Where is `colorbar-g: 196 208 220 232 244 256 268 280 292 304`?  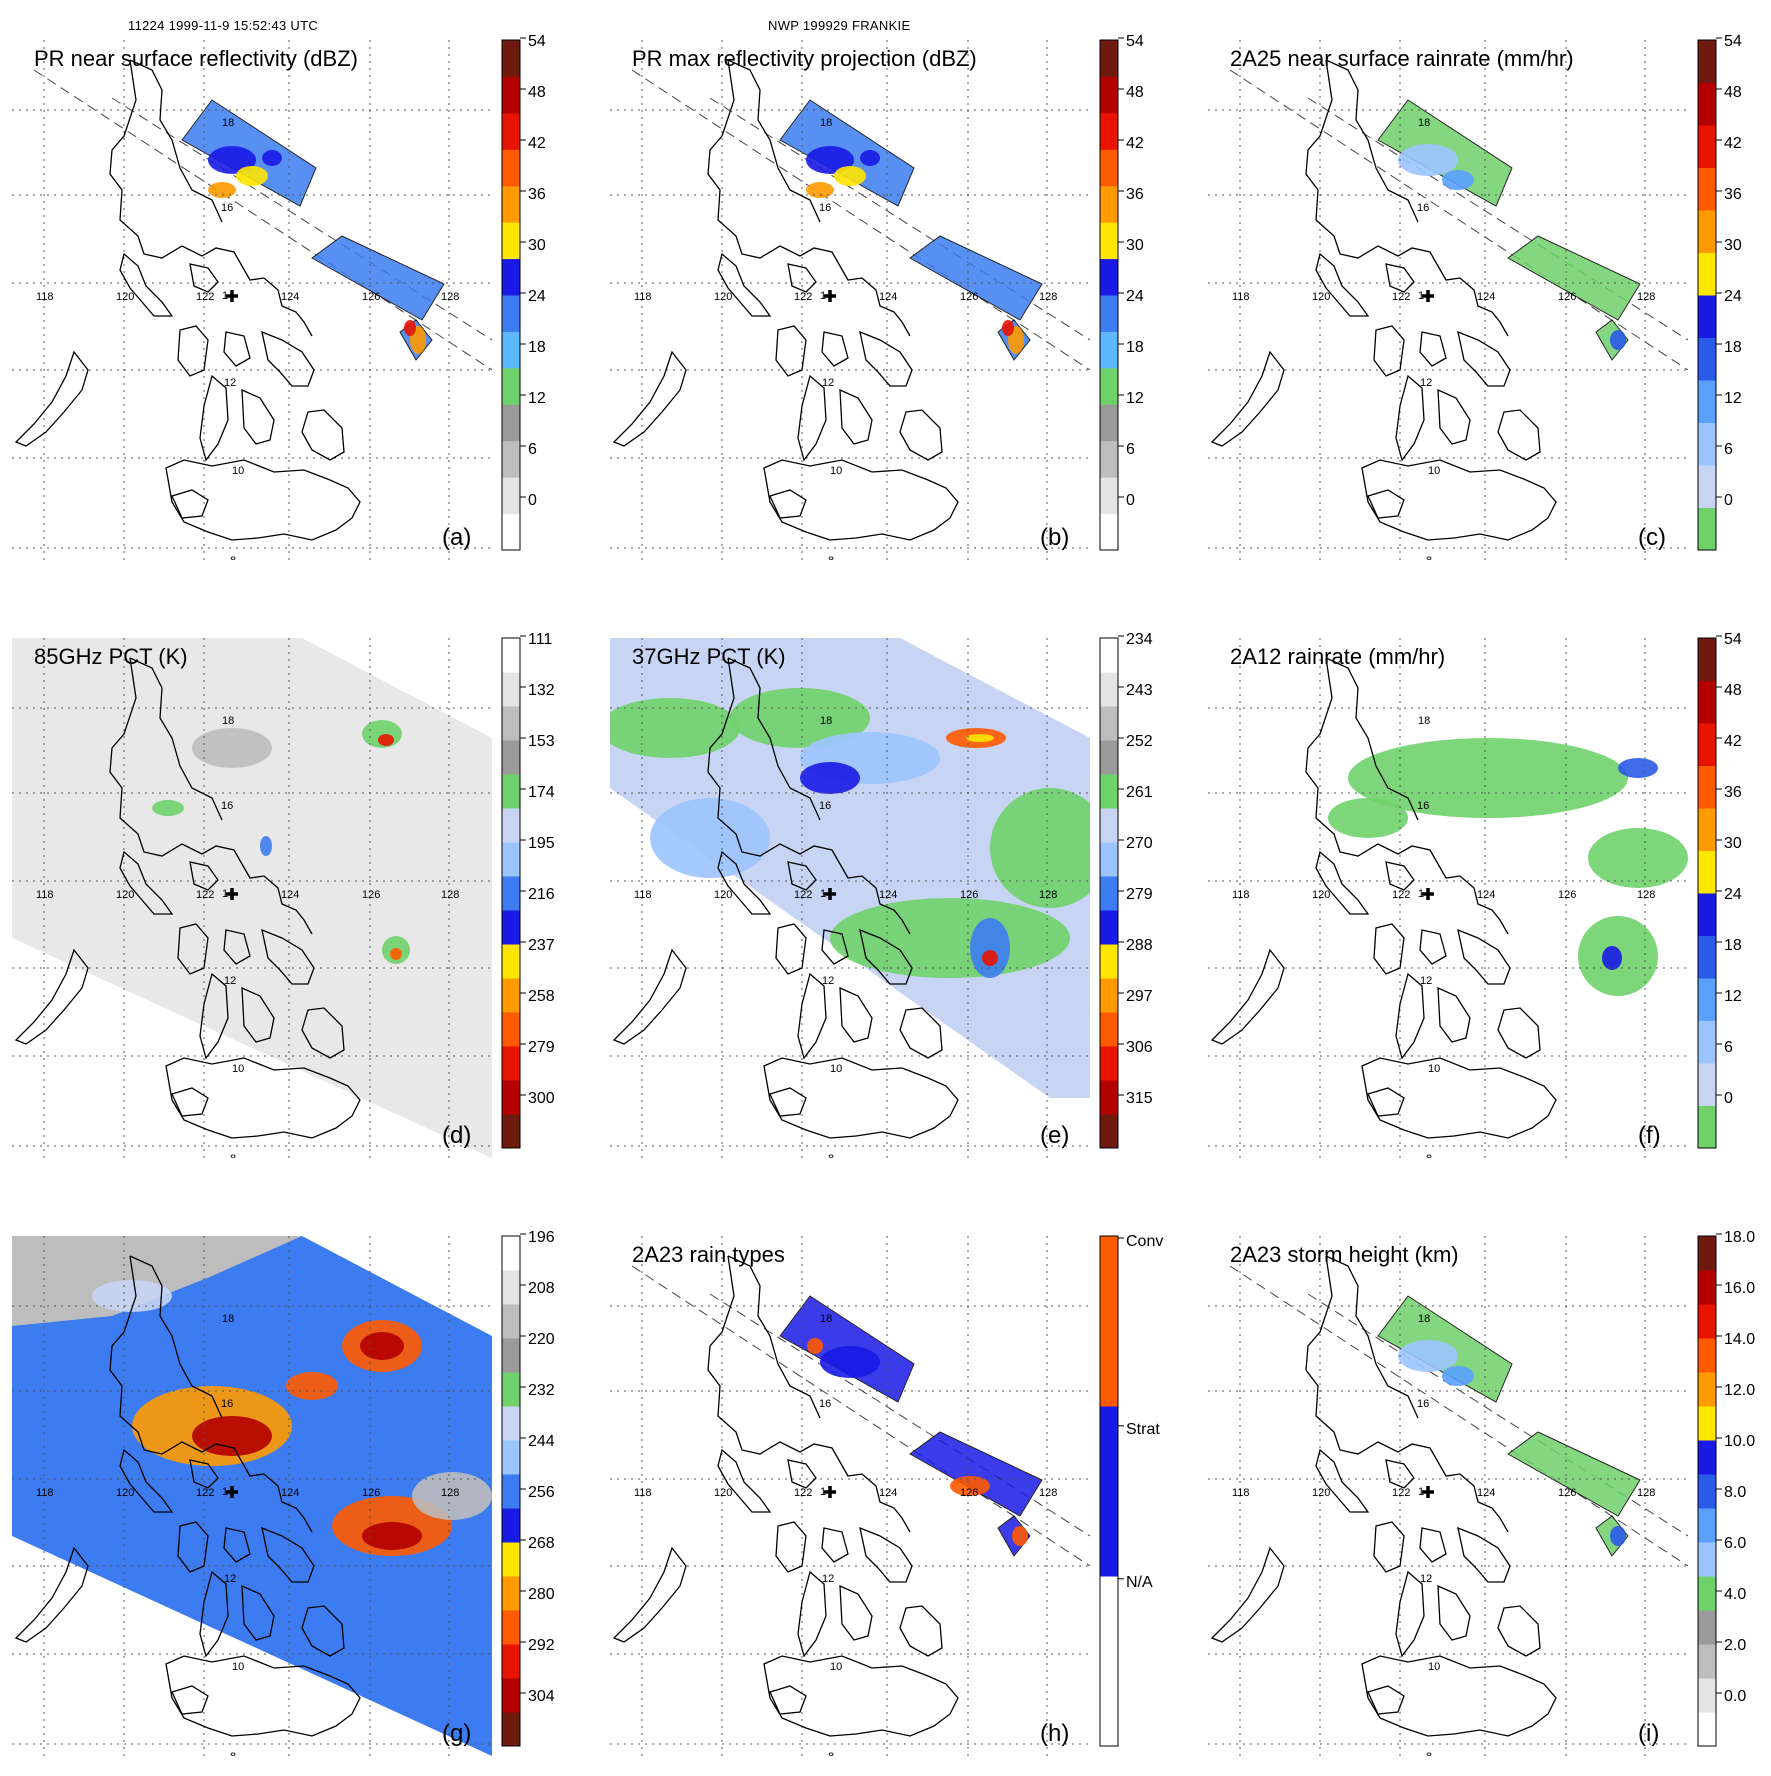 colorbar-g: 196 208 220 232 244 256 268 280 292 304 is located at coordinates (528, 1488).